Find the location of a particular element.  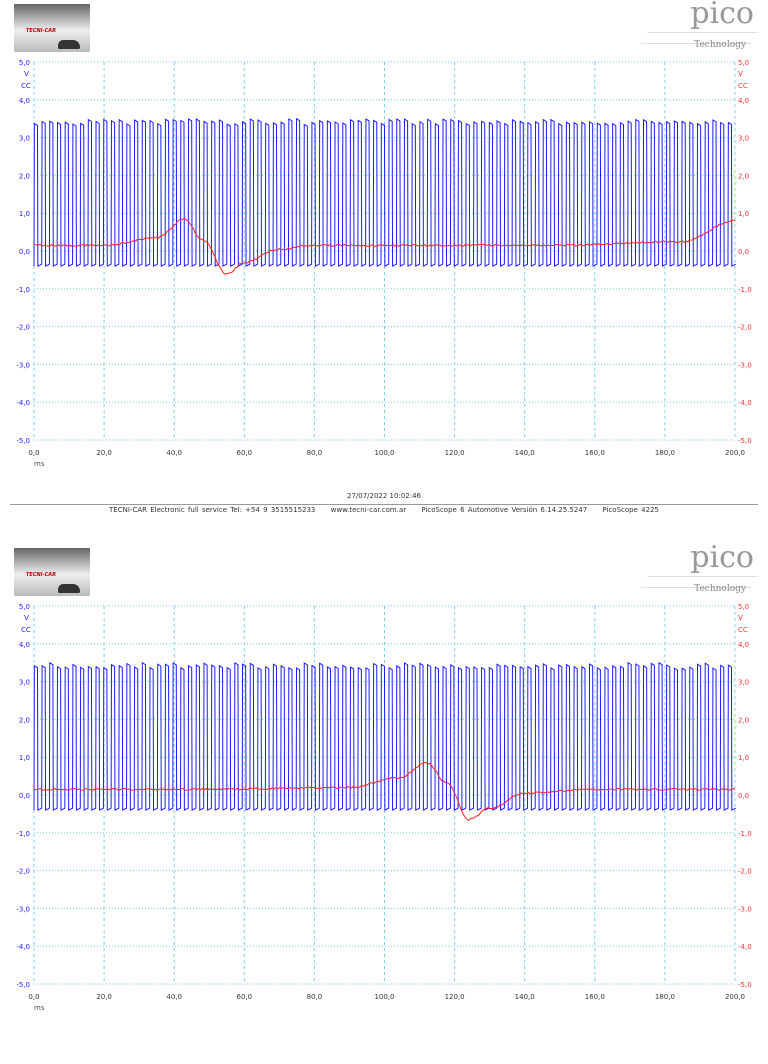

footer-device: PicoScope 4225 is located at coordinates (630, 510).